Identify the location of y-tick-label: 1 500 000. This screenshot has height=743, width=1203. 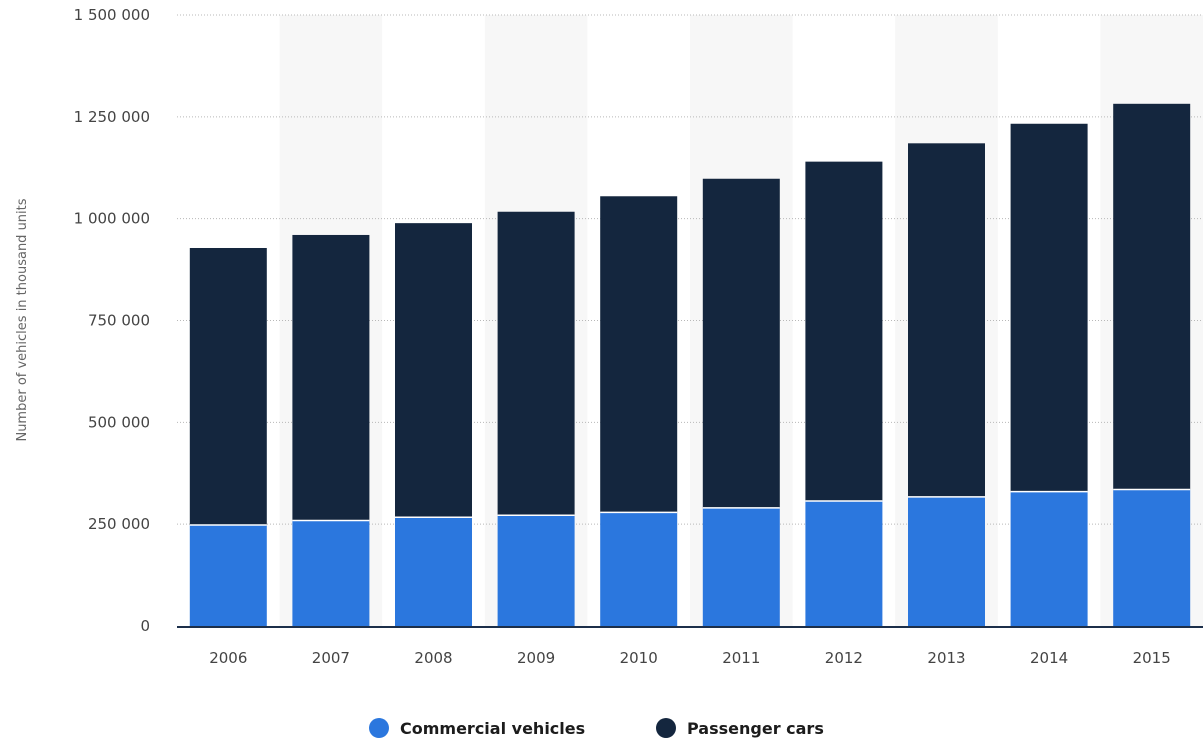
(112, 15).